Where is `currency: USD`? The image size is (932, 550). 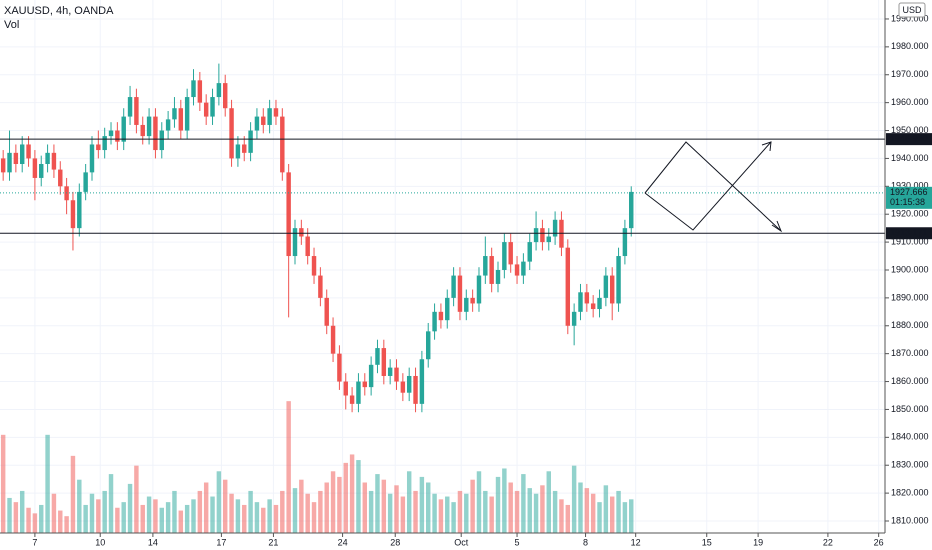 currency: USD is located at coordinates (912, 10).